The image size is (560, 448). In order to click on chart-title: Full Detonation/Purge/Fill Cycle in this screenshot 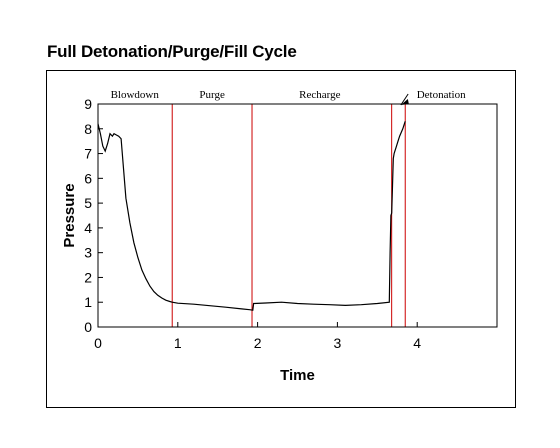, I will do `click(172, 51)`.